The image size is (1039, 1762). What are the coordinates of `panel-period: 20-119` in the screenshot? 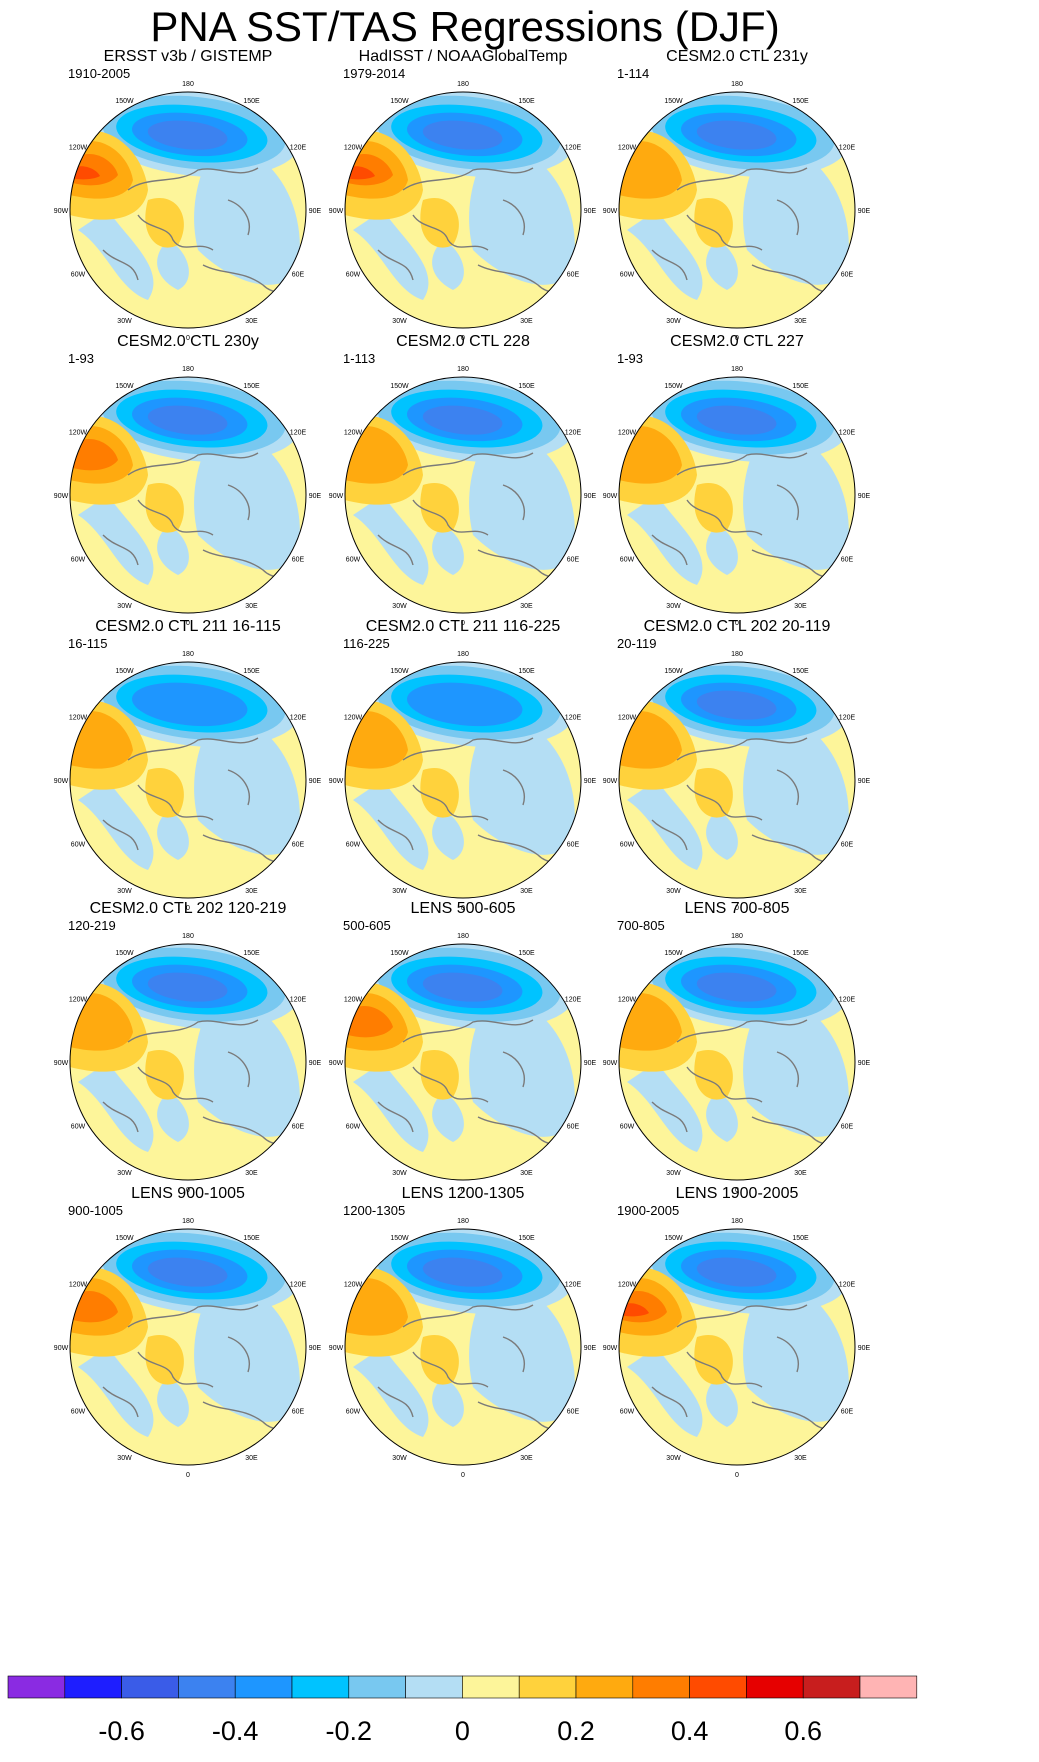 It's located at (637, 643).